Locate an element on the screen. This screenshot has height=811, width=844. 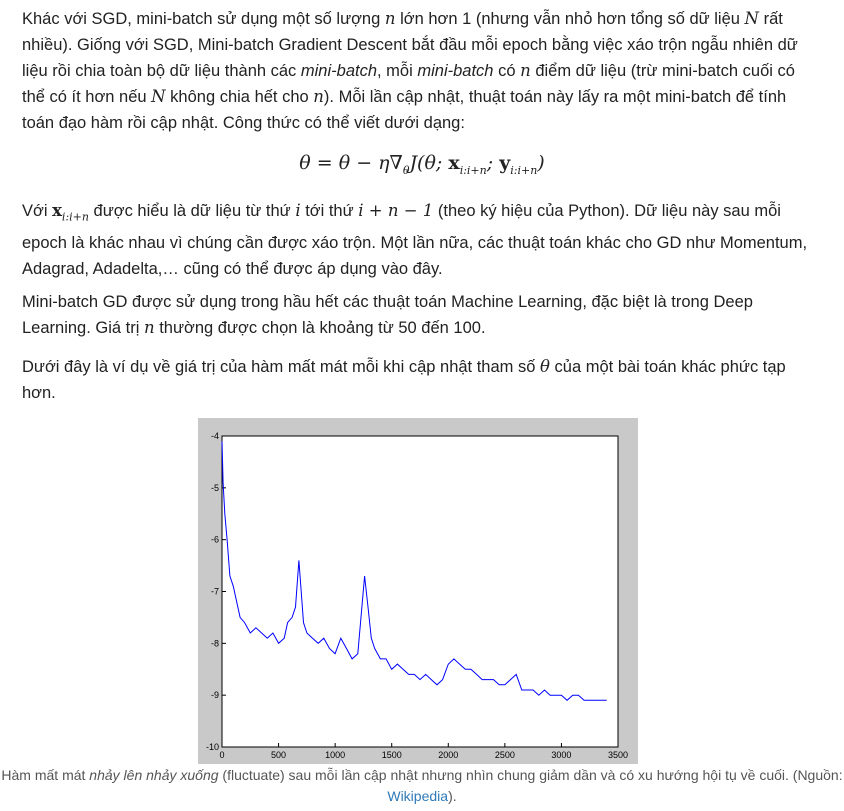
loss-series-line is located at coordinates (414, 571).